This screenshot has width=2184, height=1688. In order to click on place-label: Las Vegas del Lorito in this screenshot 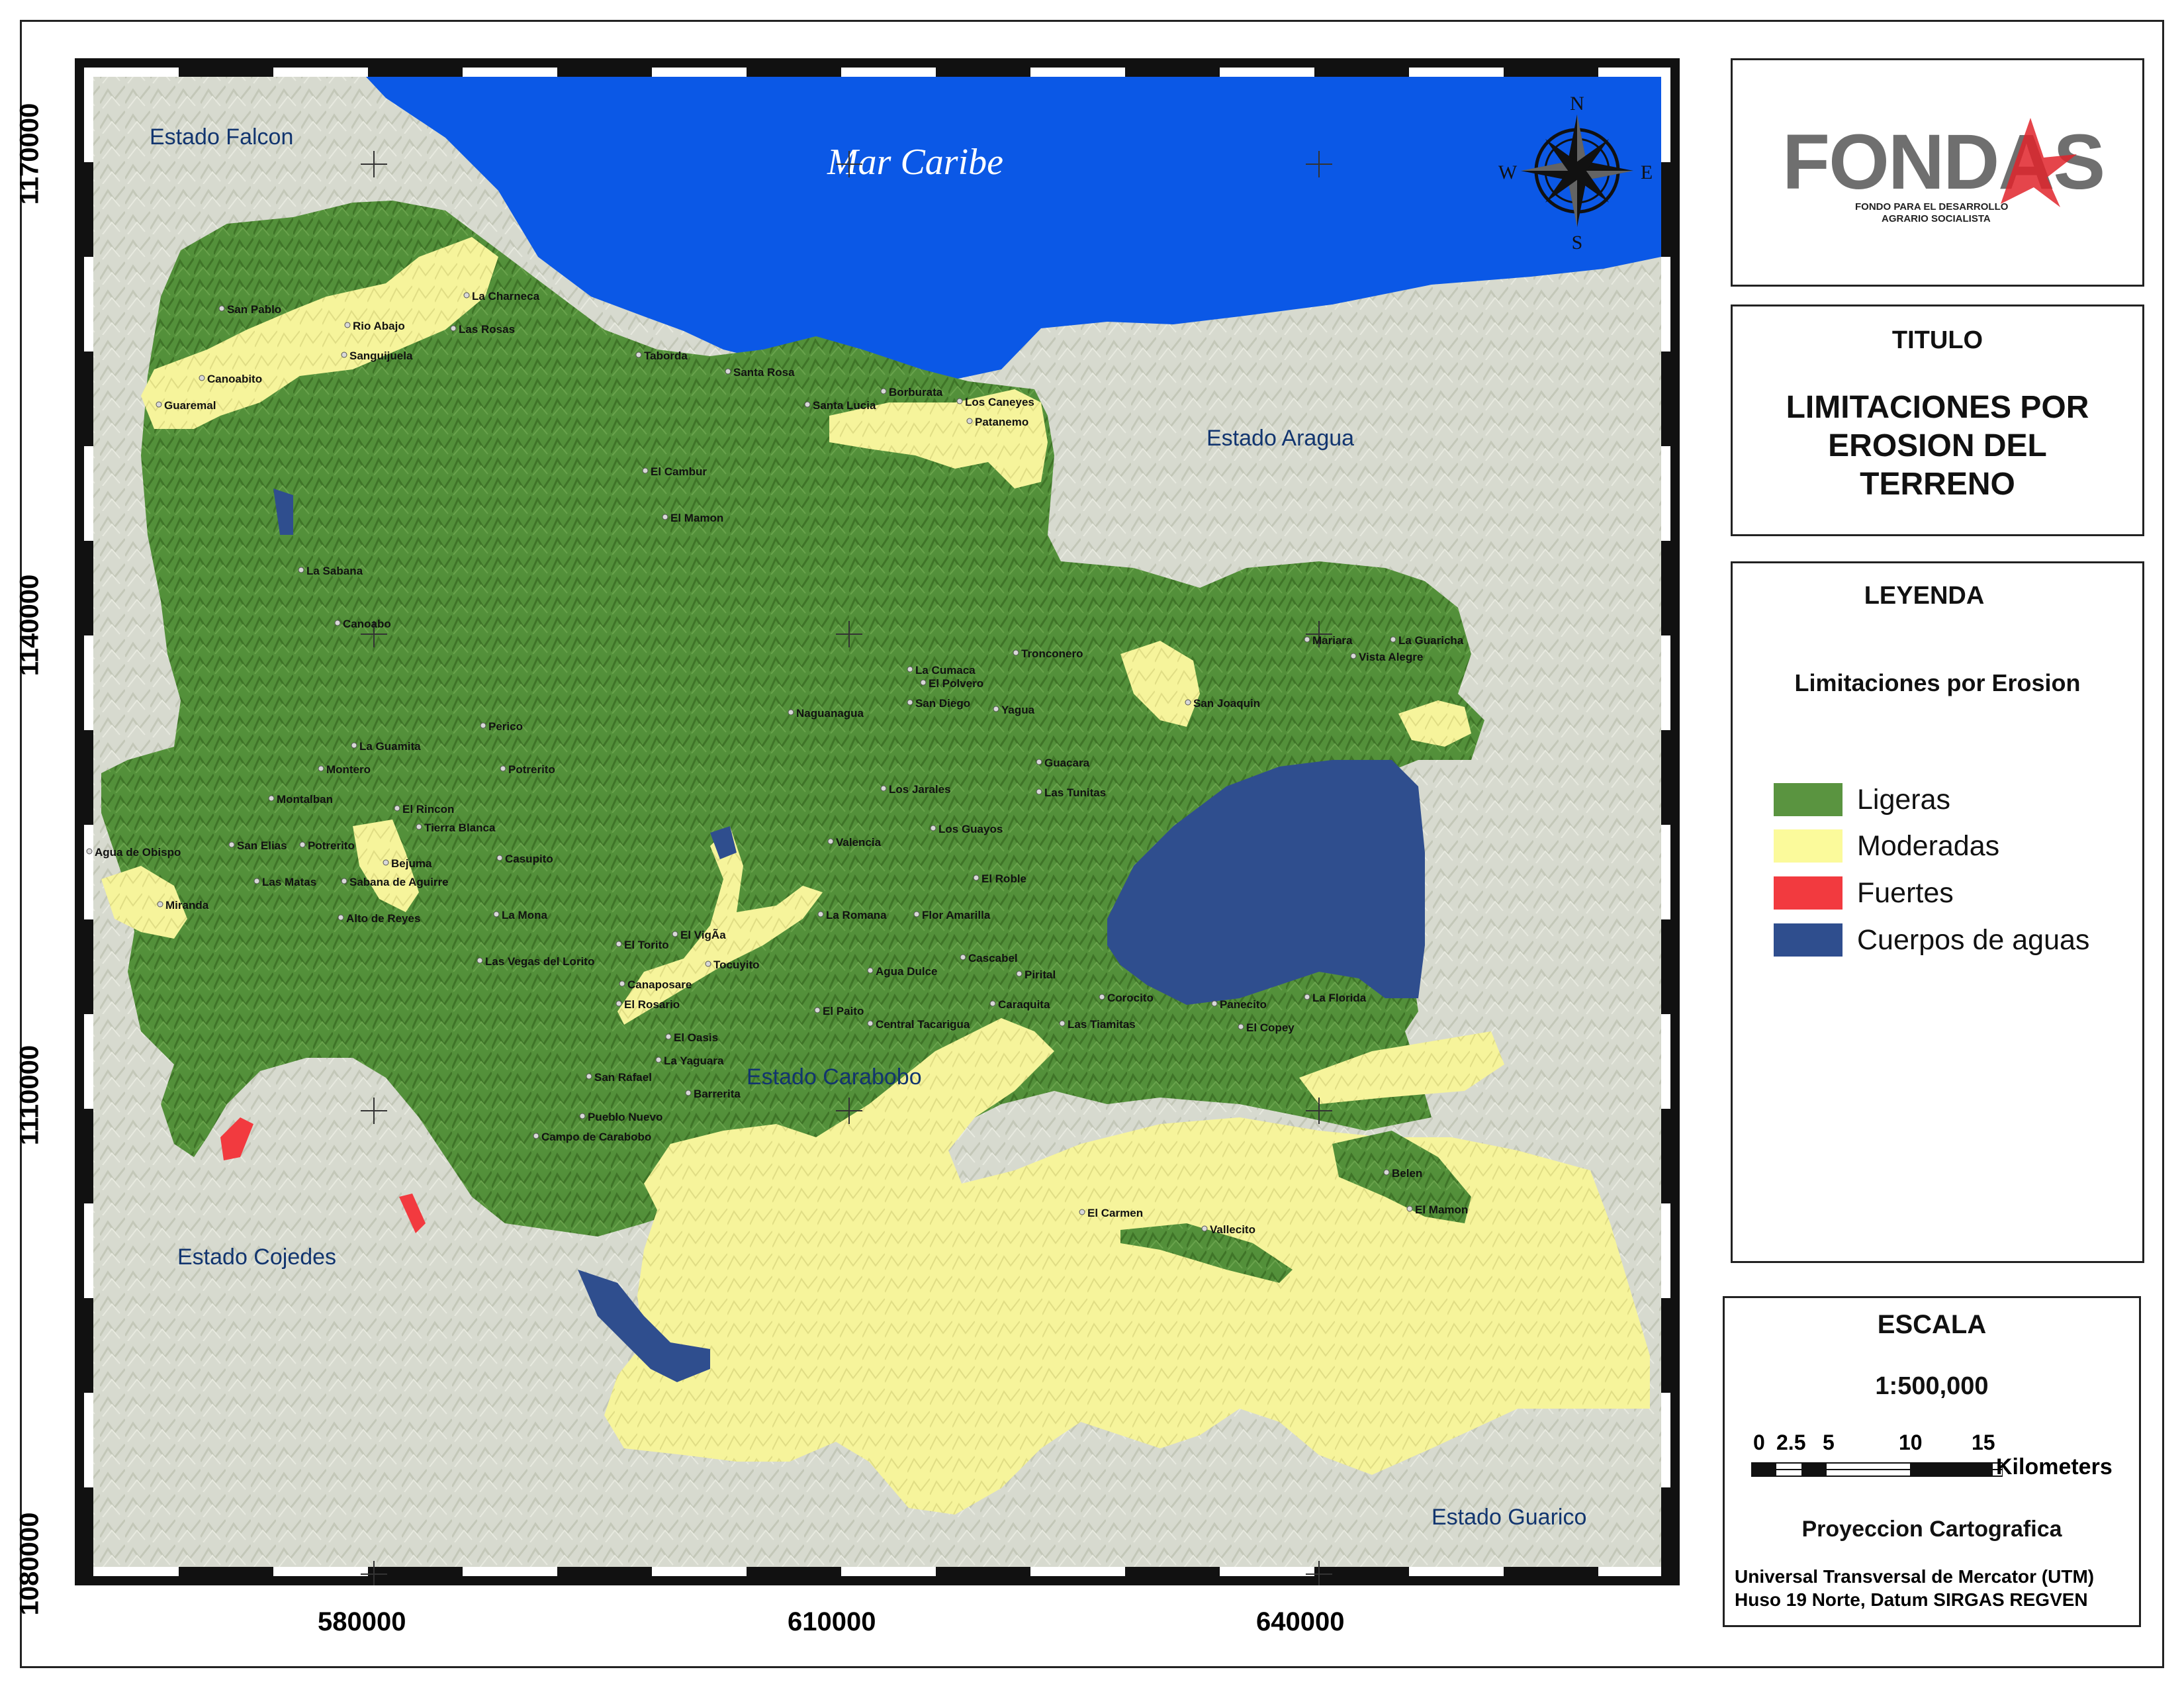, I will do `click(539, 961)`.